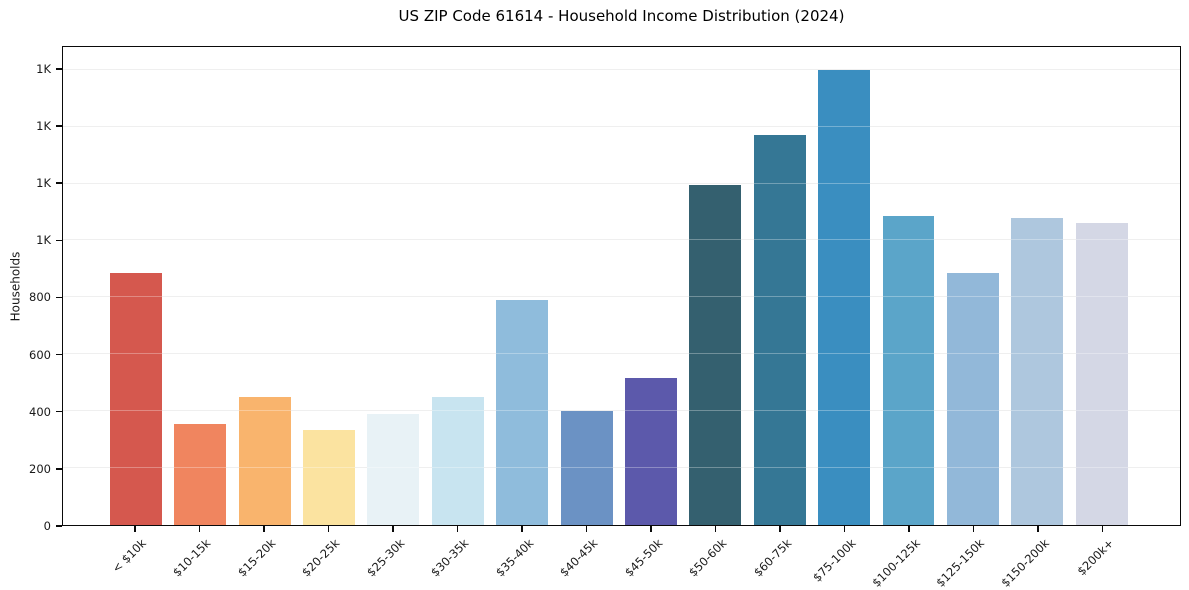 The height and width of the screenshot is (590, 1189). Describe the element at coordinates (834, 560) in the screenshot. I see `x-tick-label: $75-100k` at that location.